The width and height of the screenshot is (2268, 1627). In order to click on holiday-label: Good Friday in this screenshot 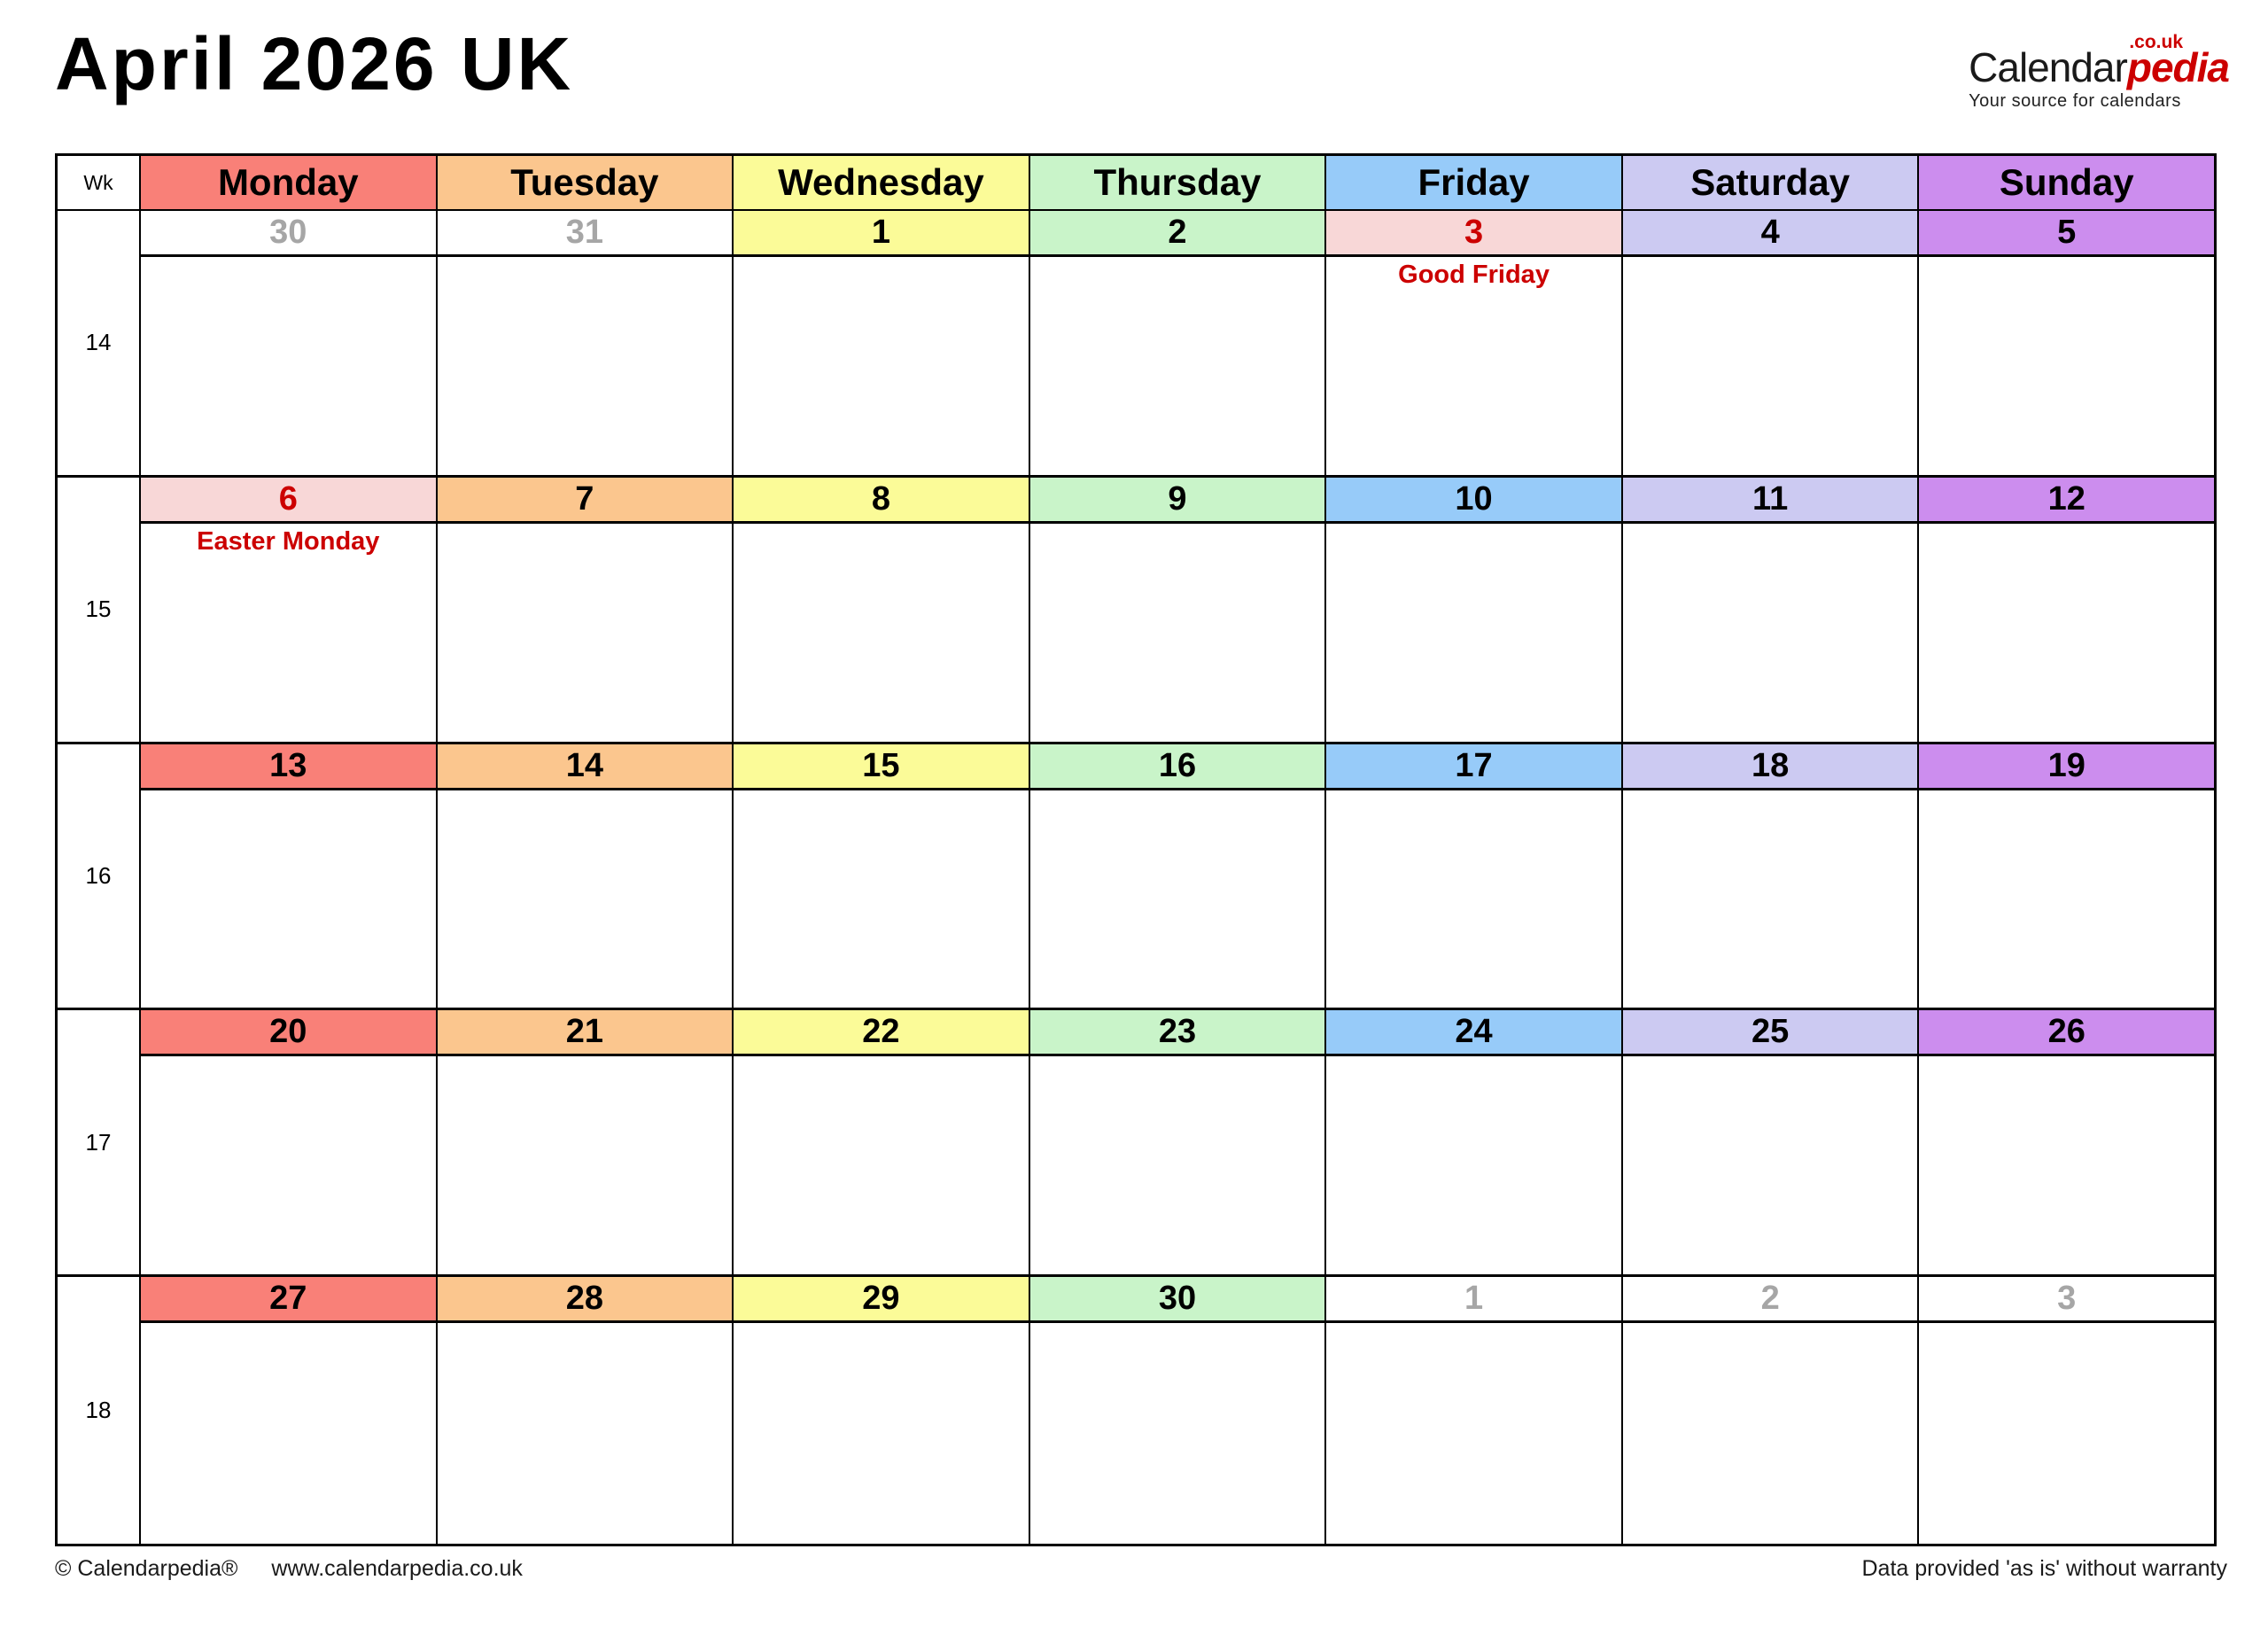, I will do `click(1474, 275)`.